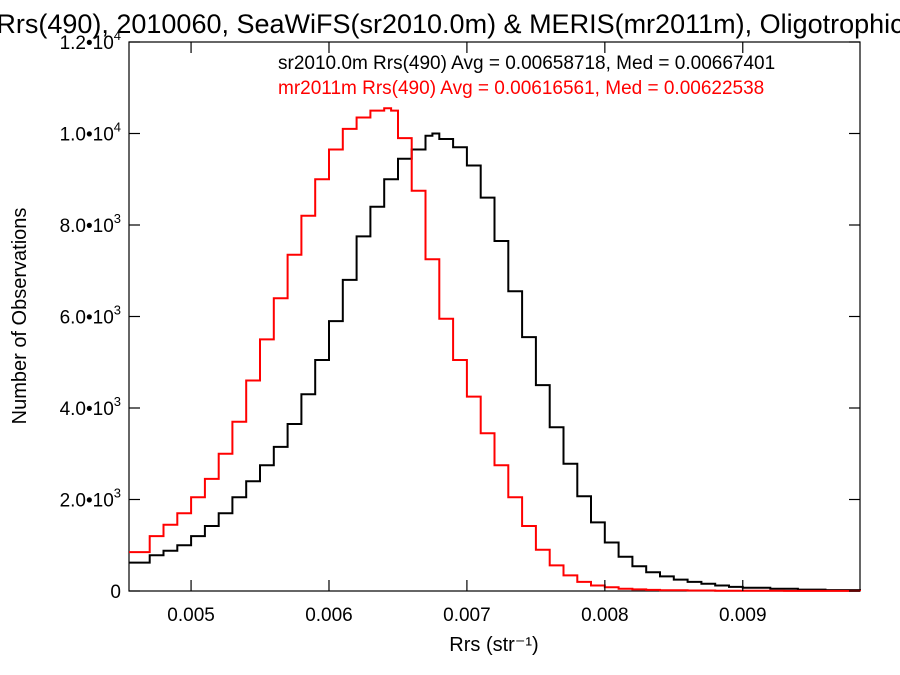 The width and height of the screenshot is (900, 675). I want to click on y-tick-label: 2.0•103, so click(90, 499).